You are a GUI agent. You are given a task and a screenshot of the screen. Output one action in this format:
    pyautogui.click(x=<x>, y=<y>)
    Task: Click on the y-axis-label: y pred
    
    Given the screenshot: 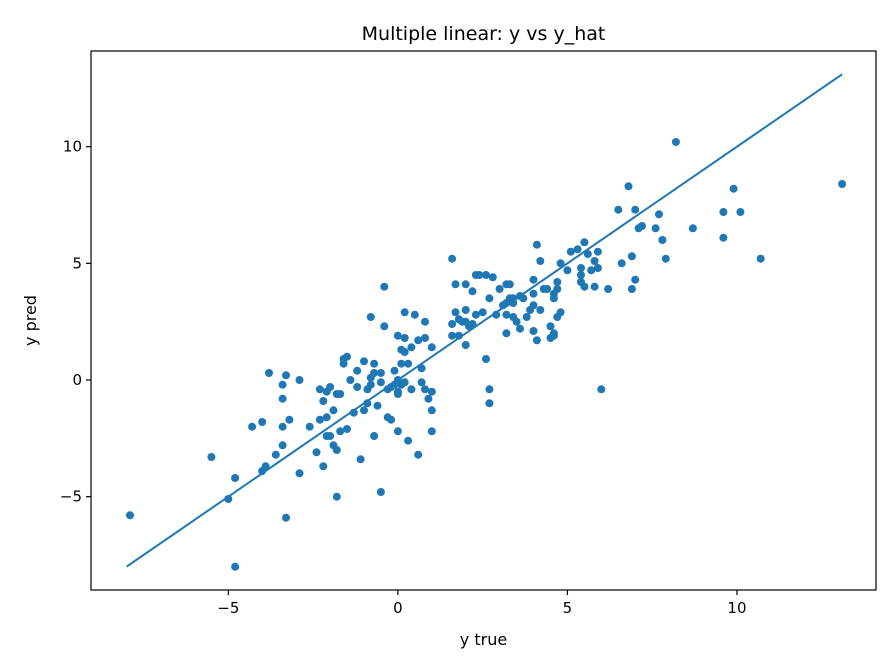 What is the action you would take?
    pyautogui.click(x=30, y=320)
    